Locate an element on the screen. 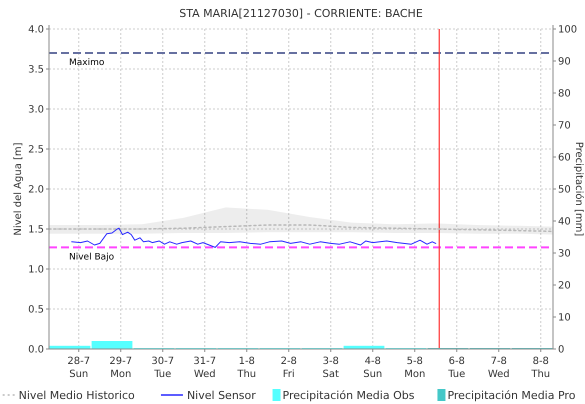 This screenshot has width=585, height=404. x-tick-label: 30-7 Tue is located at coordinates (162, 368).